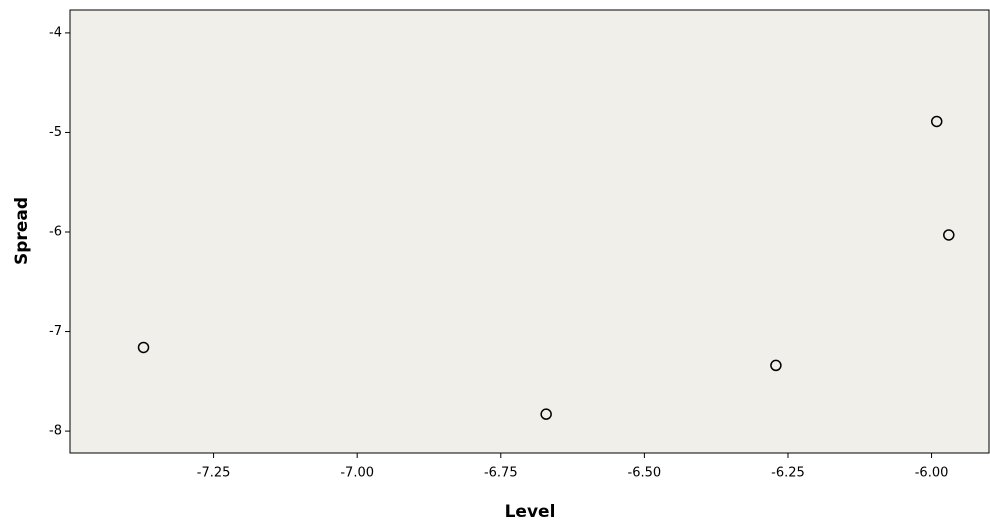  I want to click on x-tick-label: -7.25, so click(214, 473).